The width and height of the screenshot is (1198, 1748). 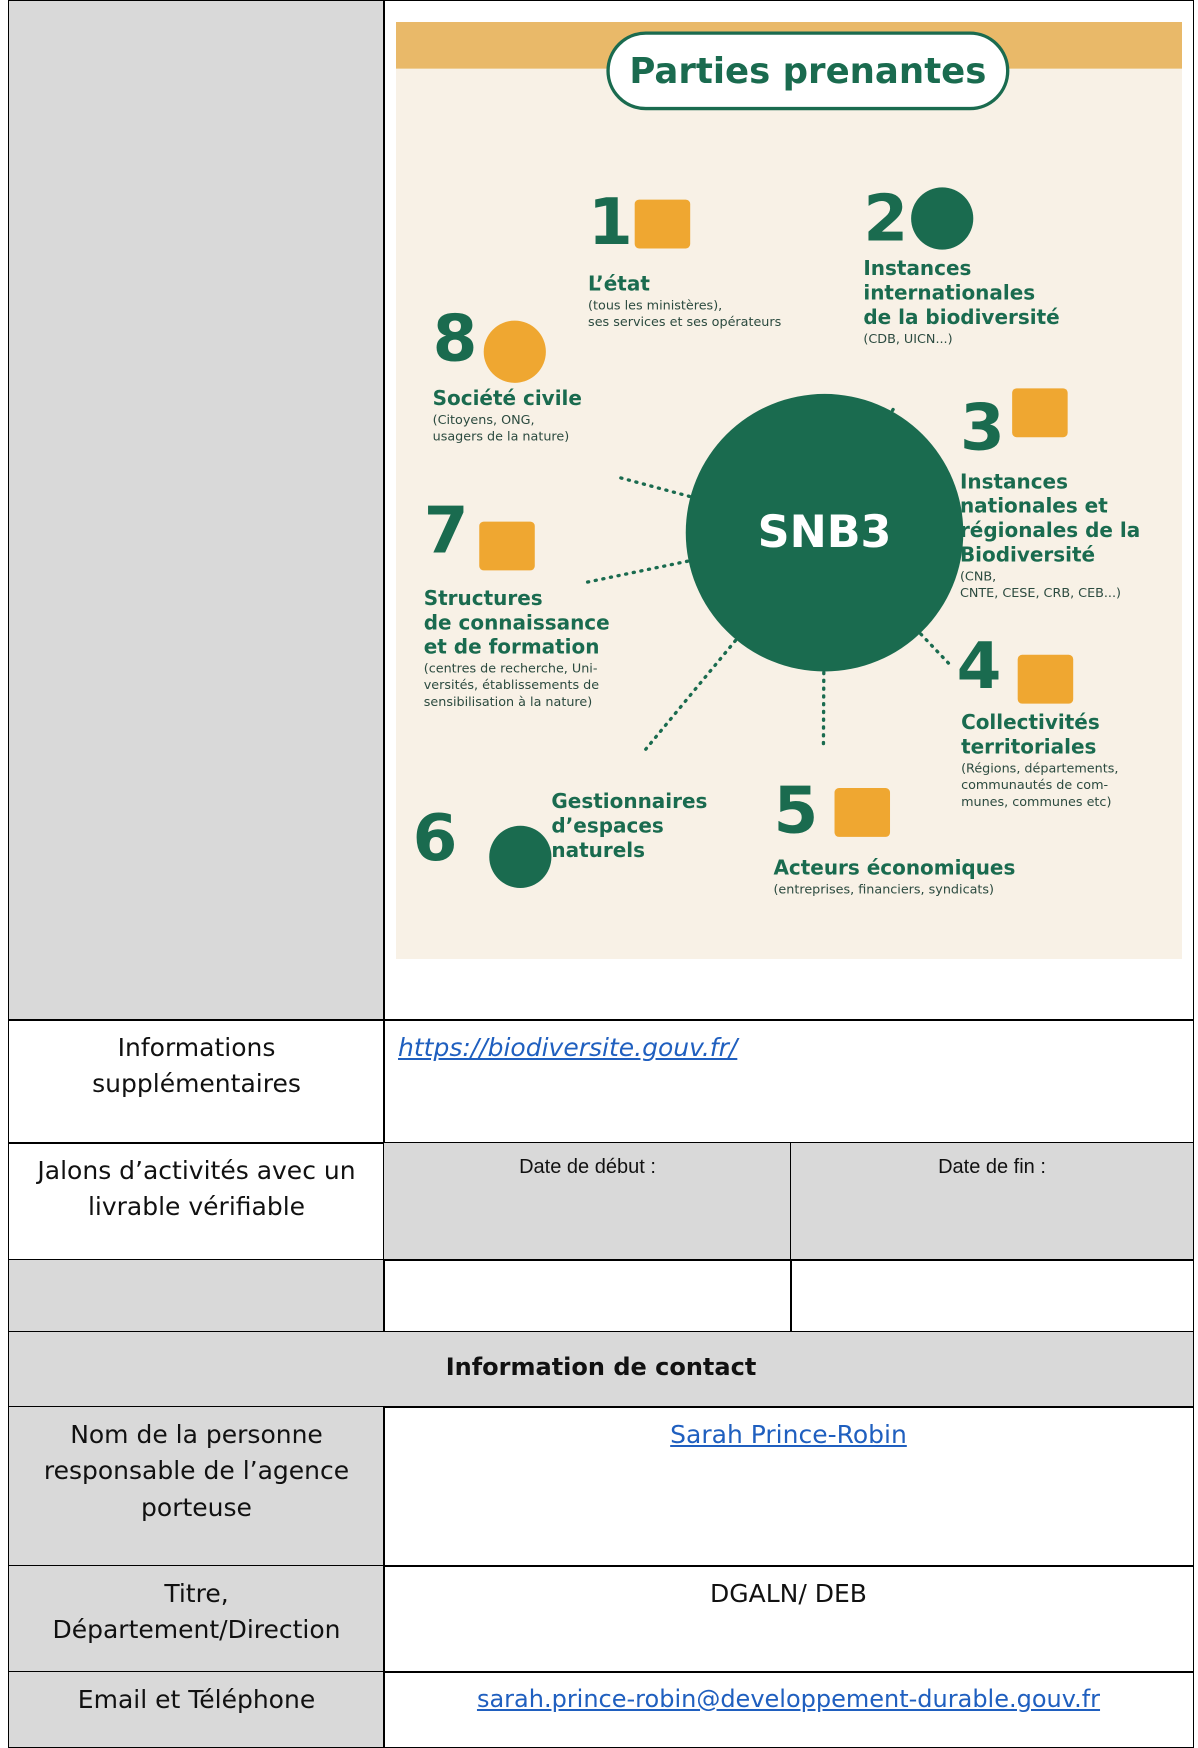 What do you see at coordinates (721, 505) in the screenshot?
I see `connector` at bounding box center [721, 505].